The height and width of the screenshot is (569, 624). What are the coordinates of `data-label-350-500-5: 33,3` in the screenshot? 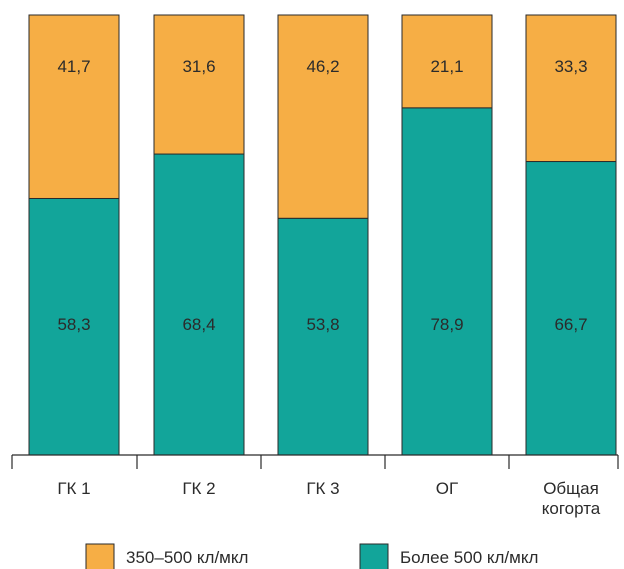 It's located at (570, 66).